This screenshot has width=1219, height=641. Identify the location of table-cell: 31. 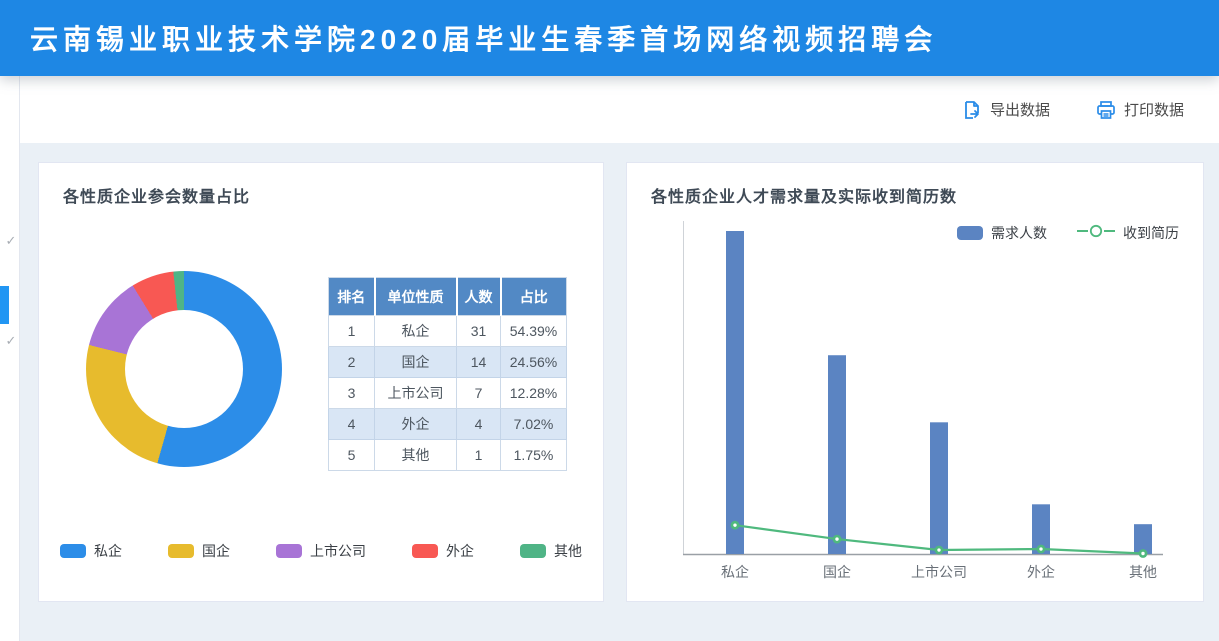
(478, 331).